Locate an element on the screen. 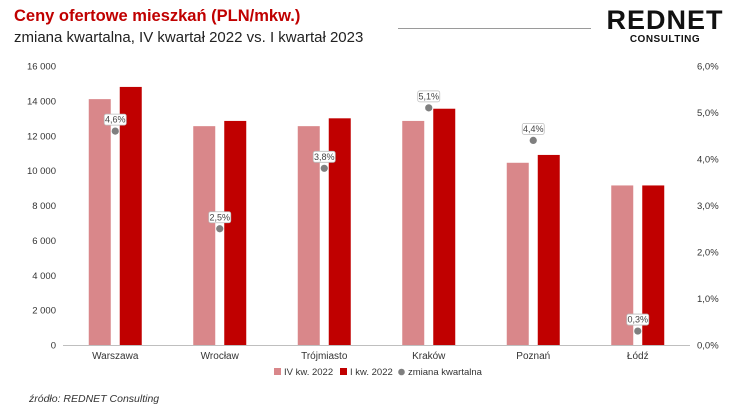 The width and height of the screenshot is (745, 419). legend-swatch-iv-kw-2022 is located at coordinates (277, 371).